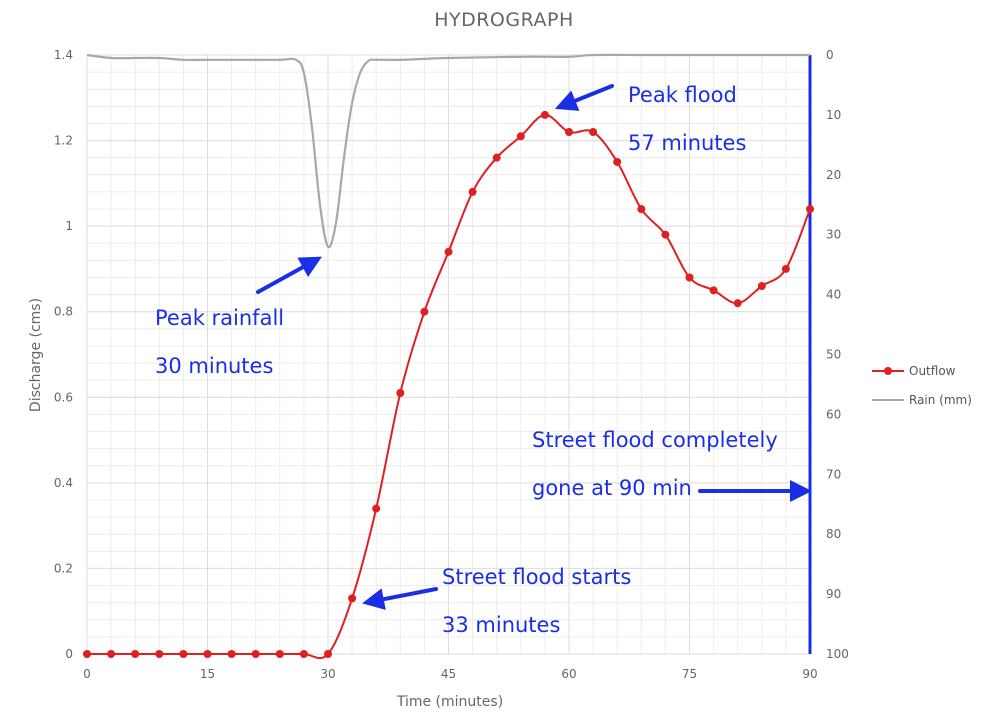 Image resolution: width=1002 pixels, height=726 pixels. I want to click on peak-rainfall-arrow-head, so click(309, 266).